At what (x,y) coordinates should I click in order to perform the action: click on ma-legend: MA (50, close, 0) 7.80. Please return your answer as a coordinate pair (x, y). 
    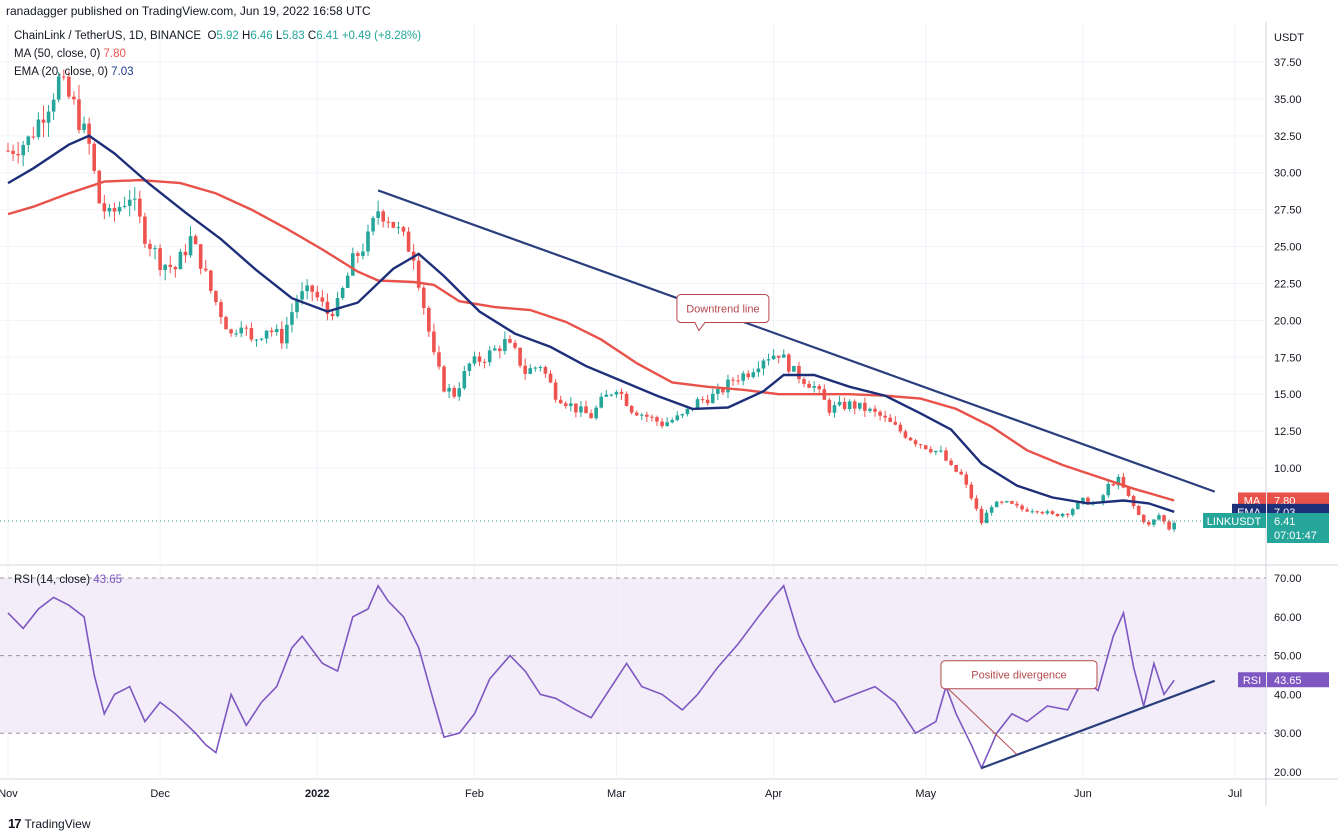
    Looking at the image, I should click on (70, 54).